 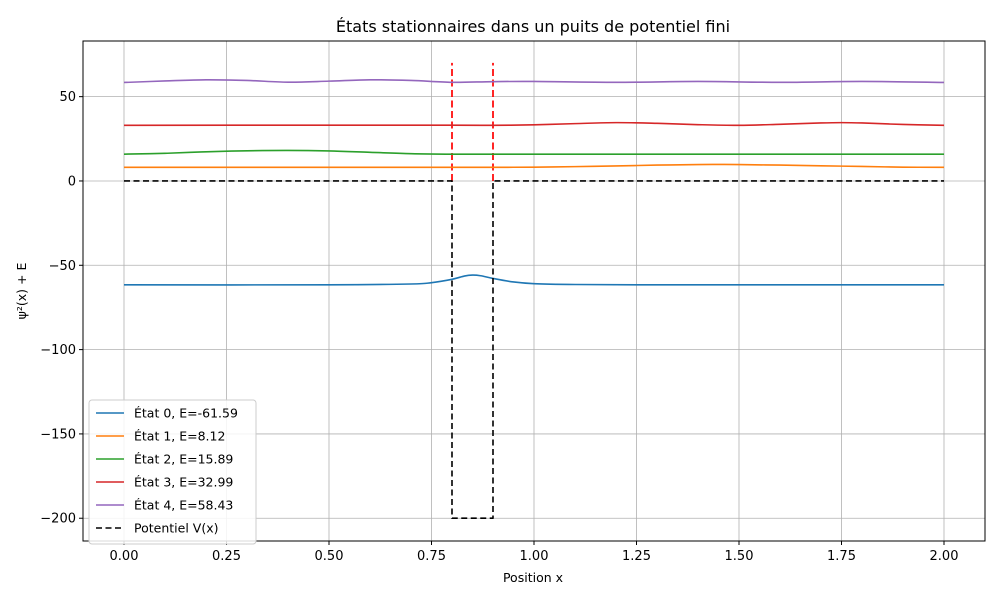 What do you see at coordinates (58, 519) in the screenshot?
I see `y-tick-label: −200` at bounding box center [58, 519].